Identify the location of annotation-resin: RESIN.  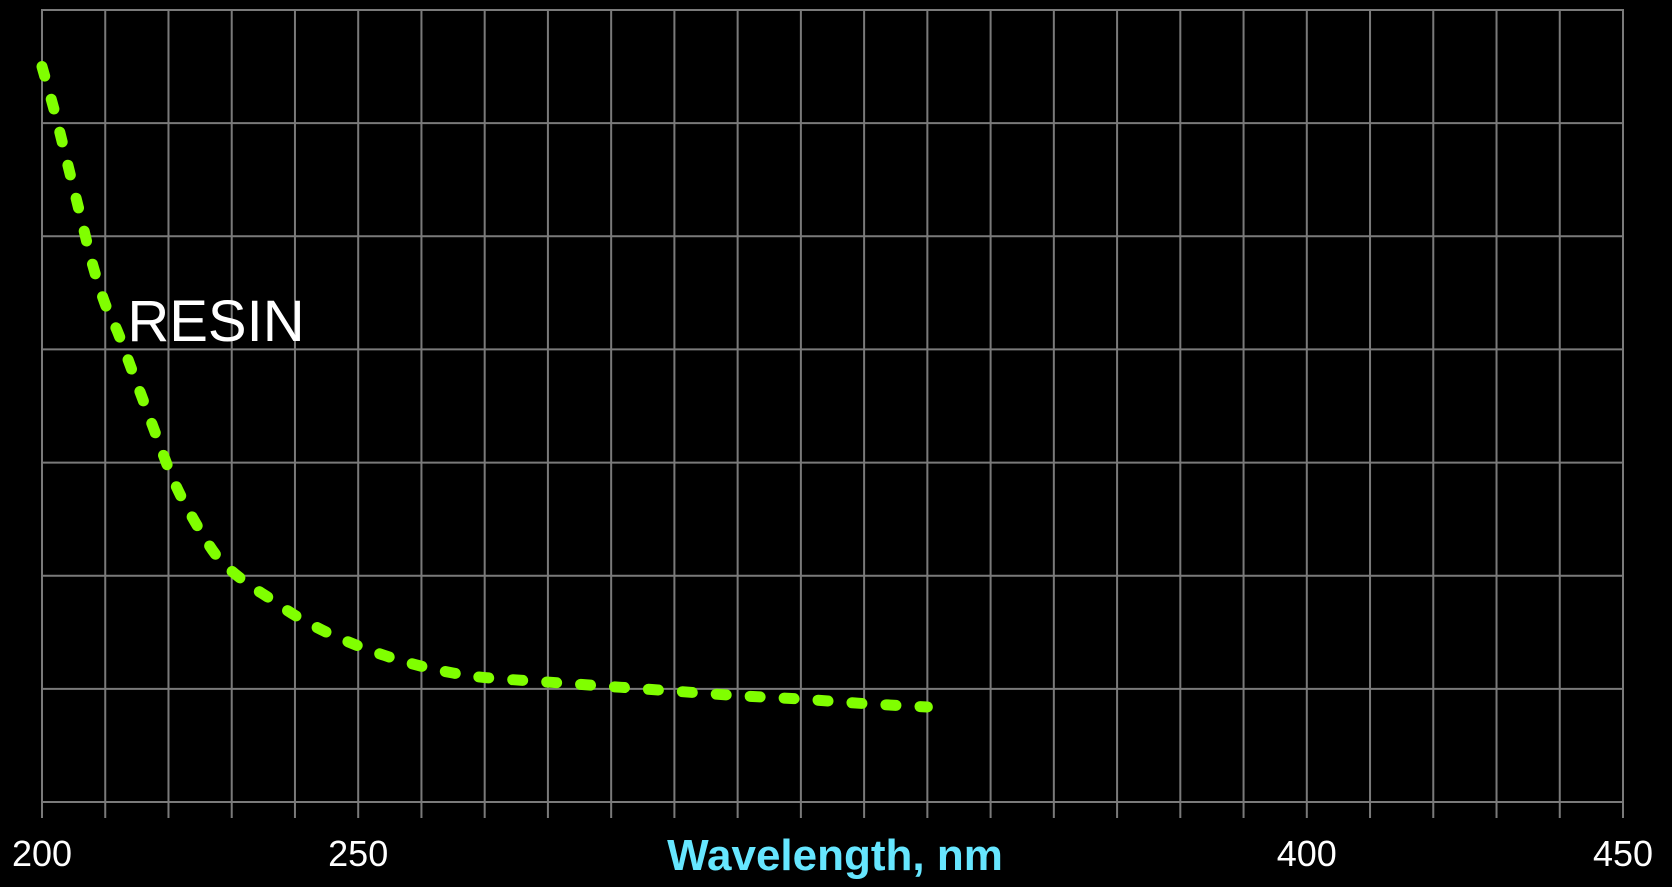
(215, 321).